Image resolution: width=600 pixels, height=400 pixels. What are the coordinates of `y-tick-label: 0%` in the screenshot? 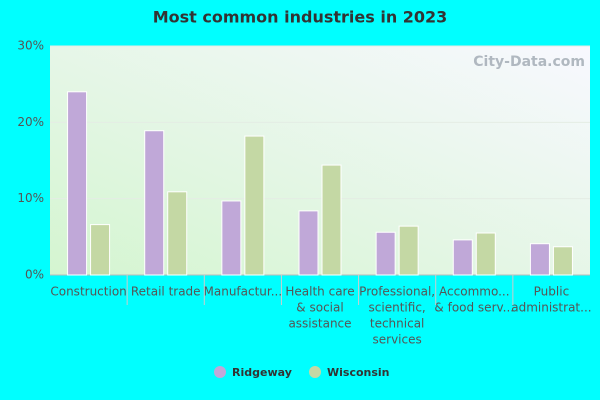 It's located at (34, 275).